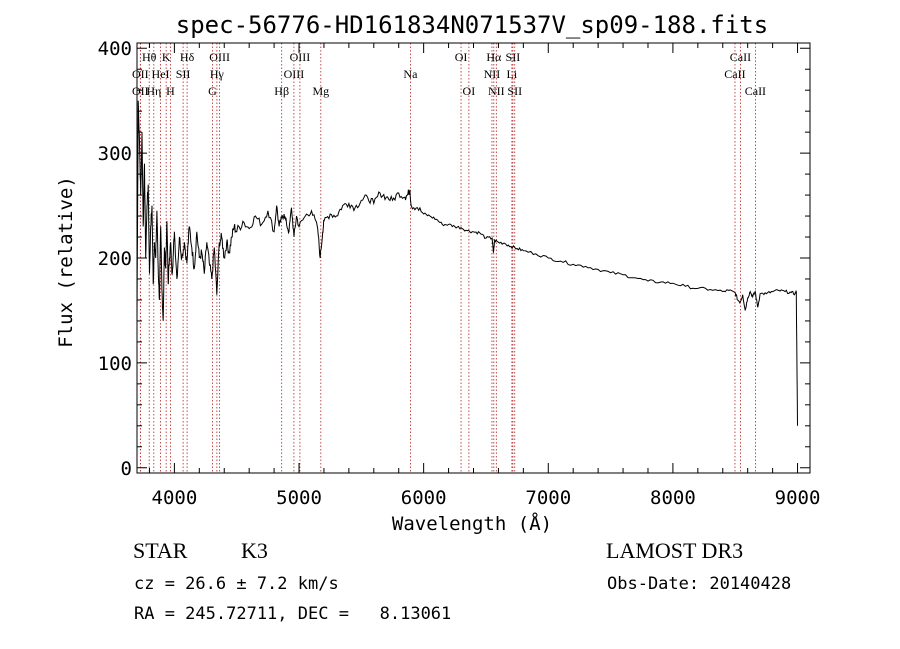  What do you see at coordinates (153, 91) in the screenshot?
I see `annotation-label: Hη` at bounding box center [153, 91].